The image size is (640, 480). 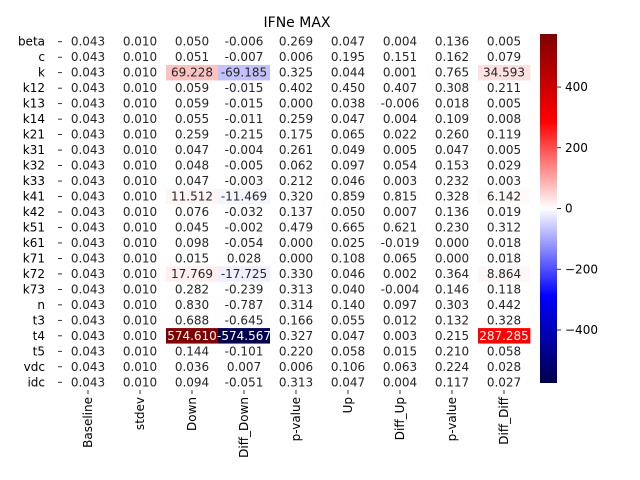 I want to click on cell-value-label: 0.050, so click(x=348, y=212).